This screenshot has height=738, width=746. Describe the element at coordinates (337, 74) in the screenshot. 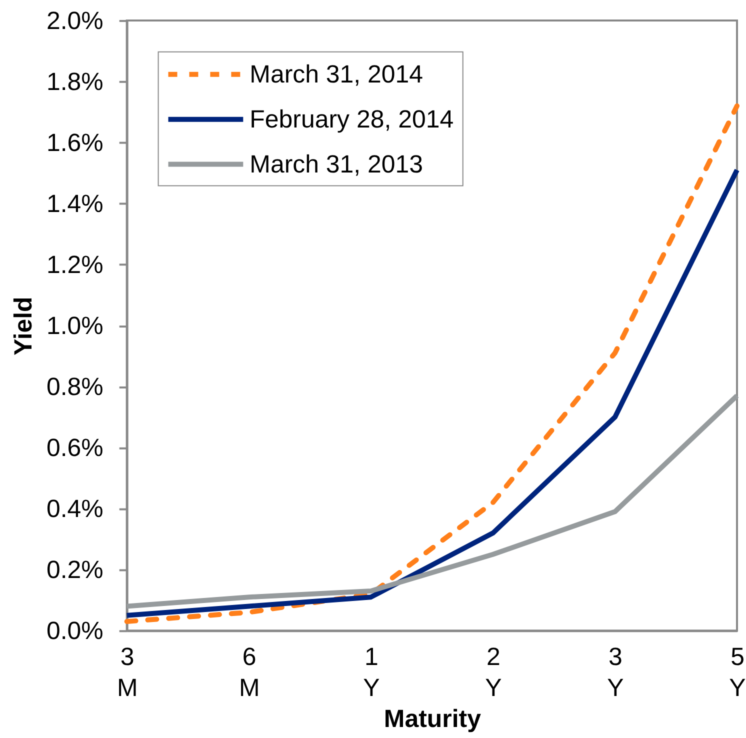

I see `legend-label: March 31, 2014` at that location.